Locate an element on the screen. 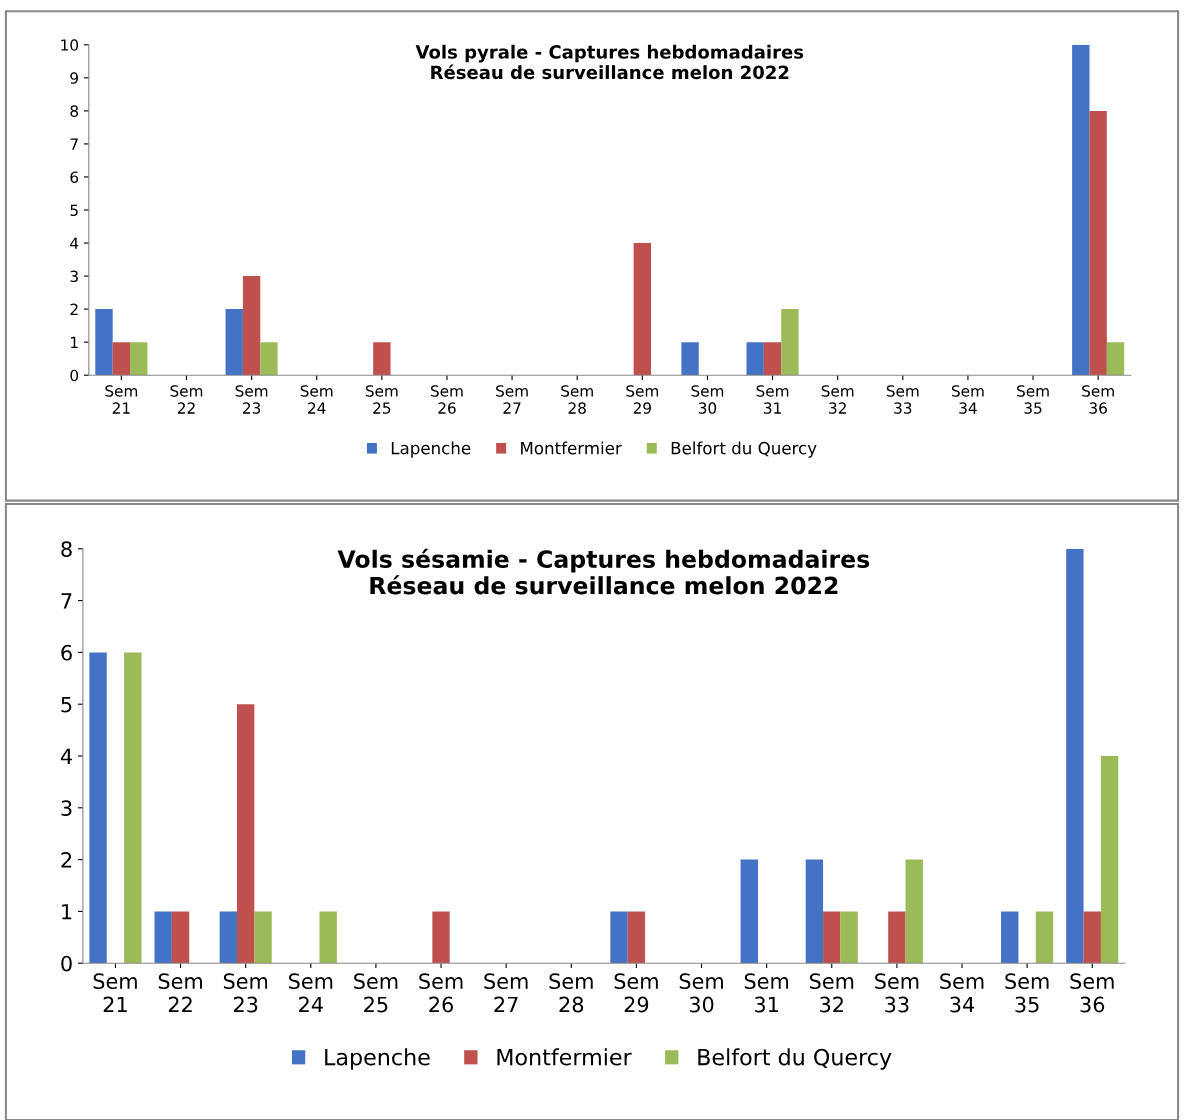  y-tick-label: 9 is located at coordinates (74, 78).